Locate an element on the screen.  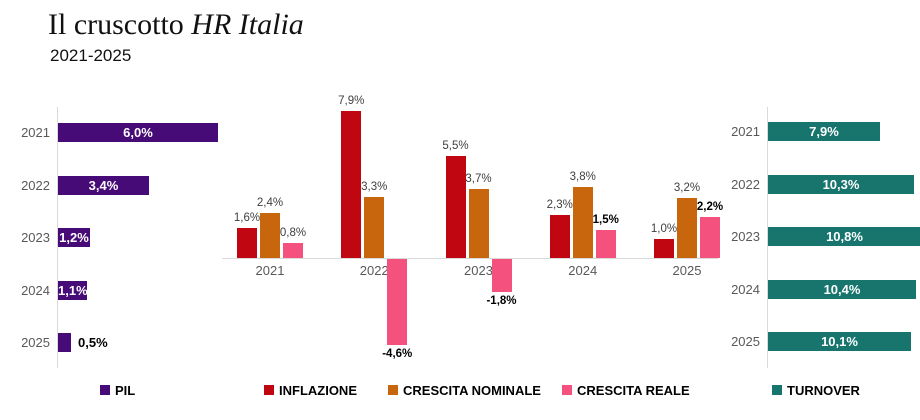
turnover-value-label: 10,4% is located at coordinates (842, 289).